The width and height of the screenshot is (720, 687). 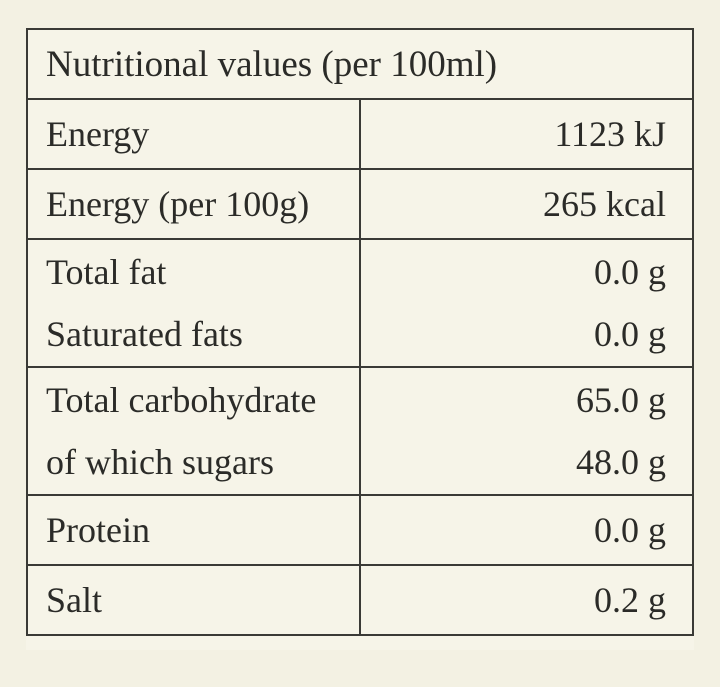 I want to click on nutrient-value-cell: 0.0 g 0.0 g, so click(x=526, y=303).